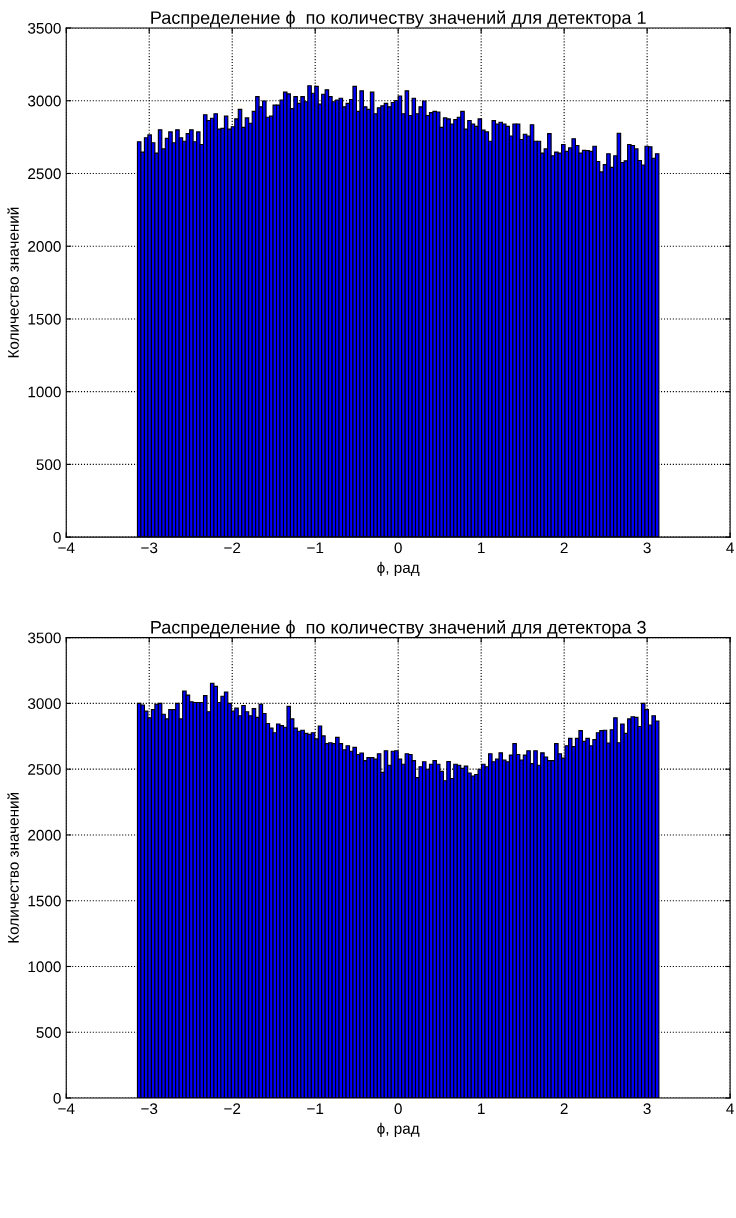  What do you see at coordinates (398, 19) in the screenshot?
I see `chart-title: Распределение ϕ по количеству значений для детектора 1` at bounding box center [398, 19].